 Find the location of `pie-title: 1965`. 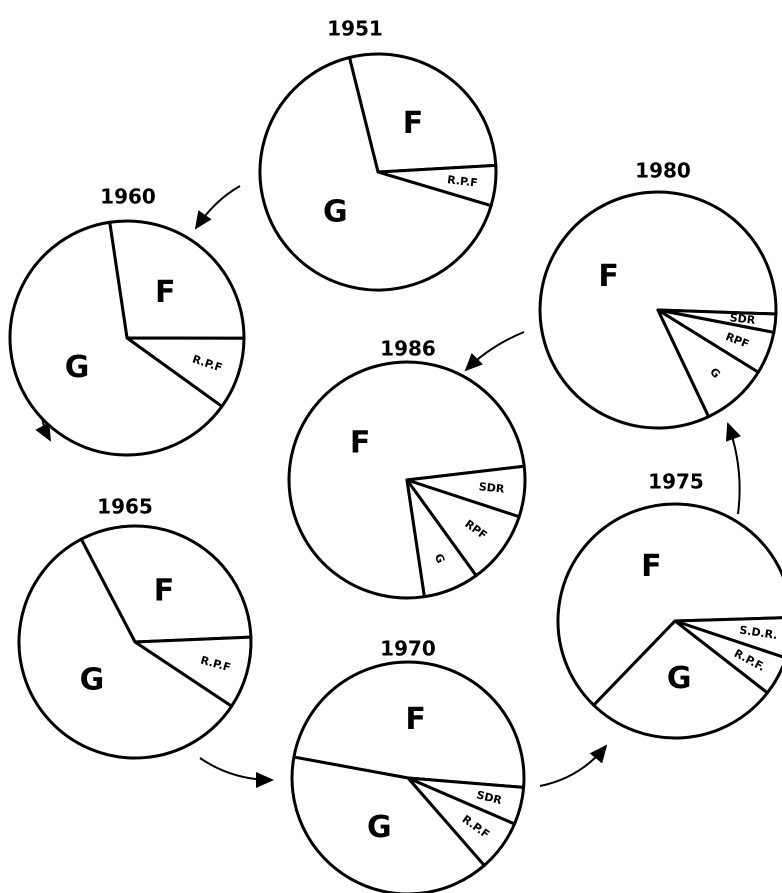

pie-title: 1965 is located at coordinates (125, 507).